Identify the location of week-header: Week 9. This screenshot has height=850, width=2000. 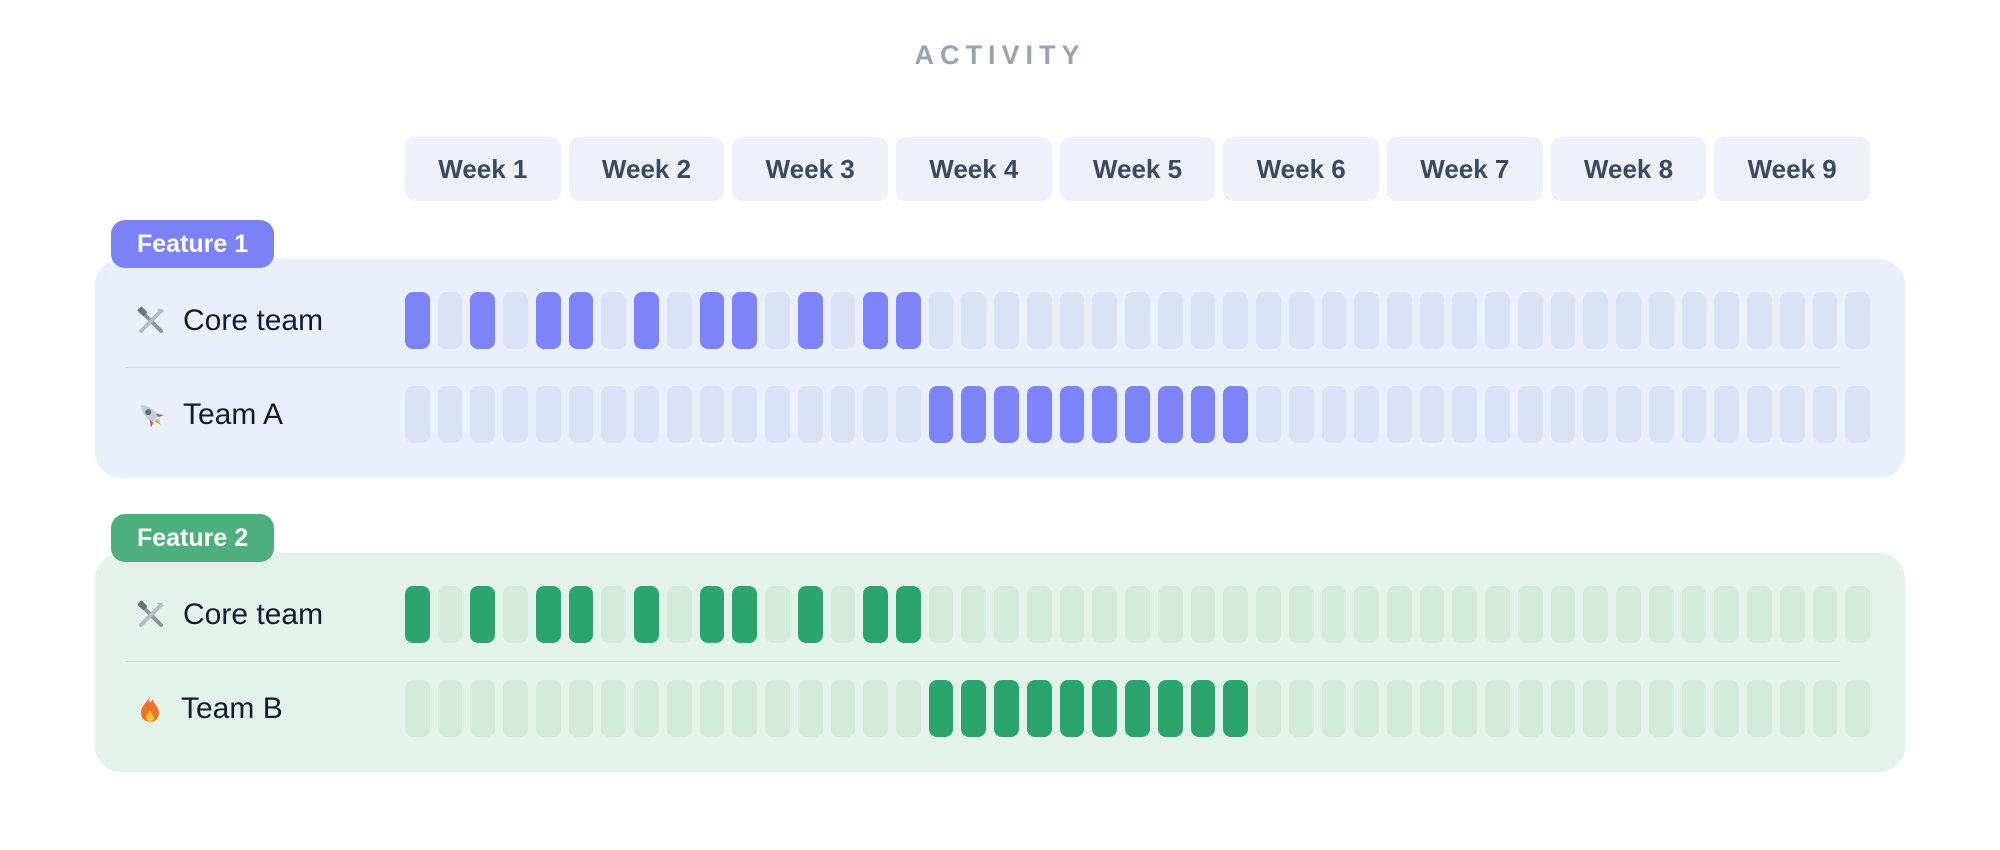
(1792, 169).